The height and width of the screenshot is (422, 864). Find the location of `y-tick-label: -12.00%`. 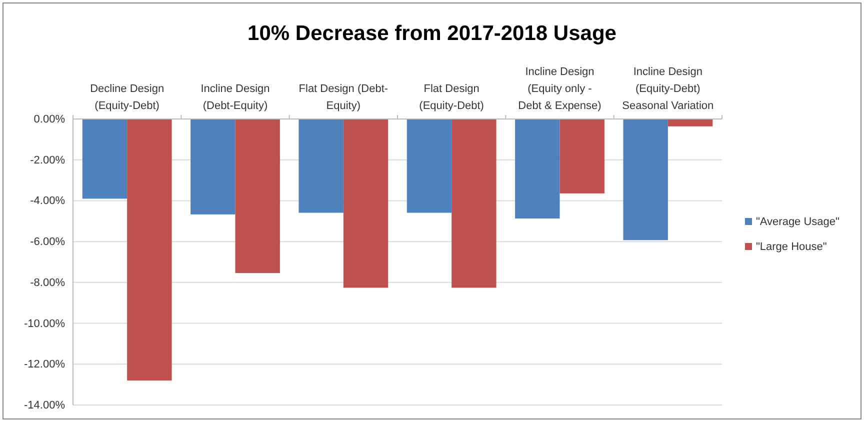

y-tick-label: -12.00% is located at coordinates (45, 364).